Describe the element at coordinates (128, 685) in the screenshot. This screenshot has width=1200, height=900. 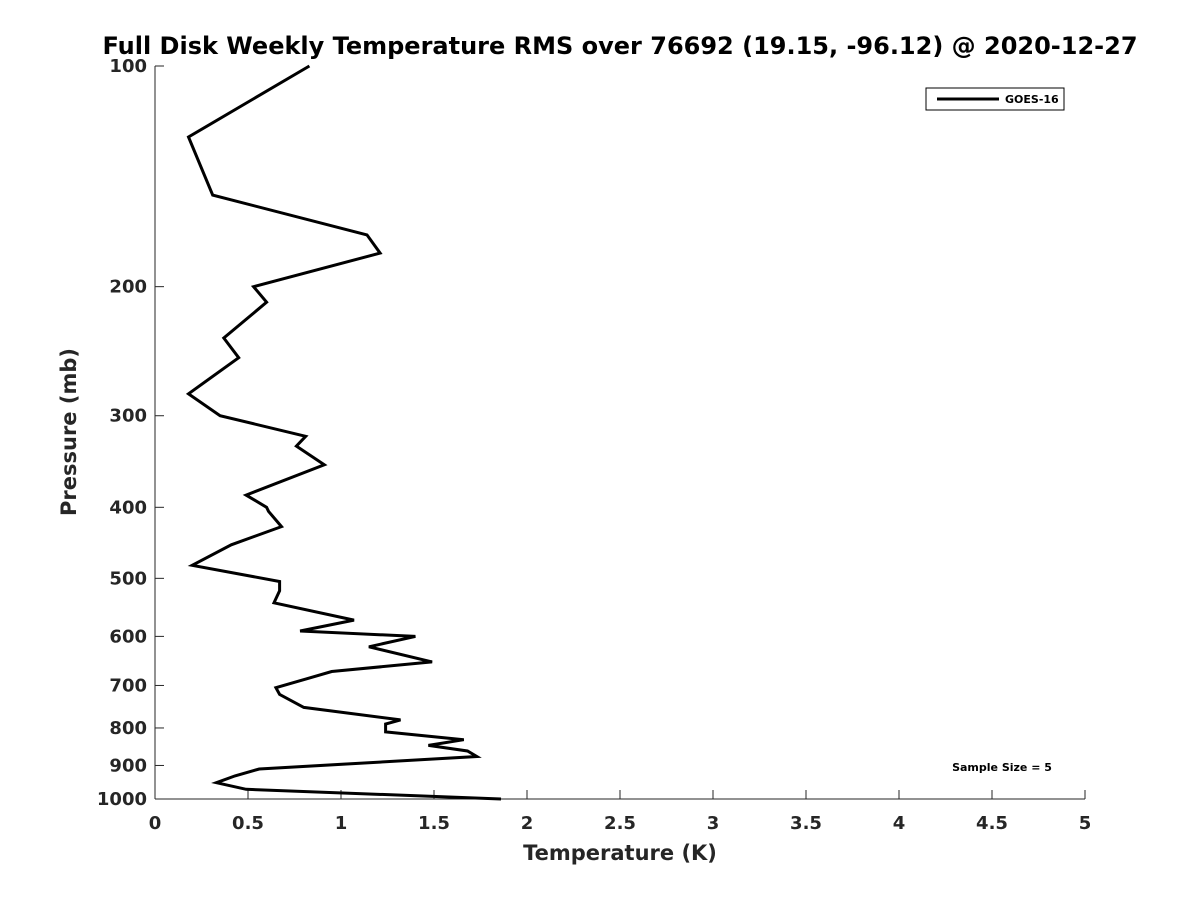
I see `y-tick-label: 700` at that location.